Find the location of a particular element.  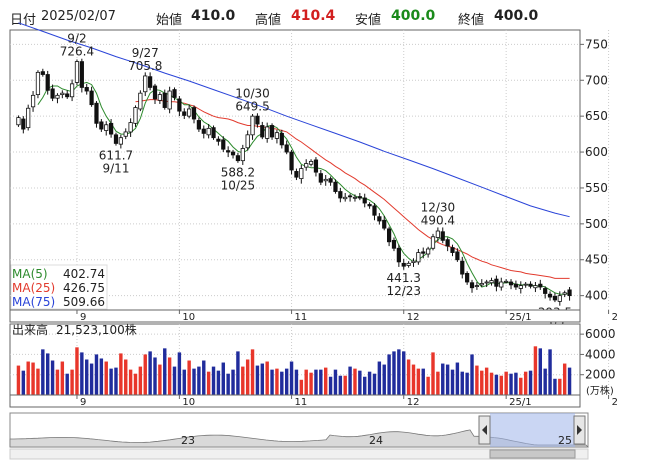

close-label: 終値 is located at coordinates (471, 20).